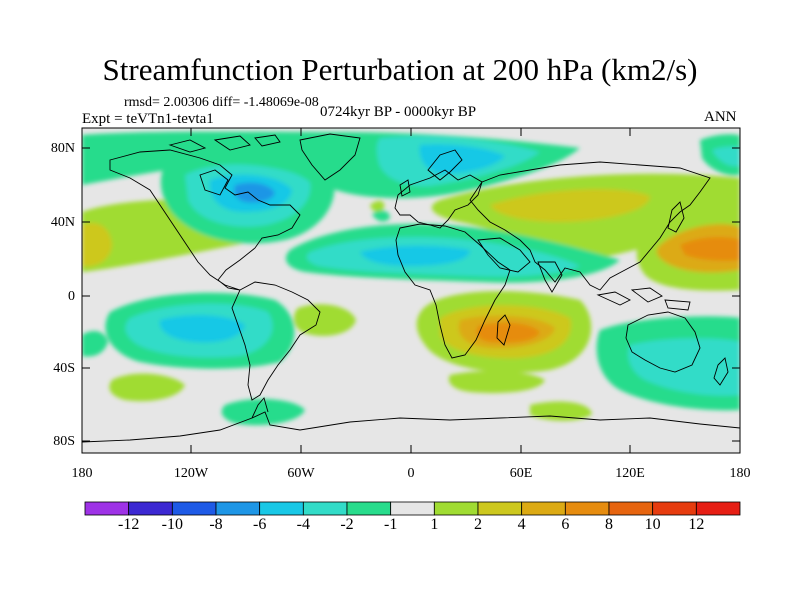  I want to click on colorbar-label-5: -2, so click(347, 524).